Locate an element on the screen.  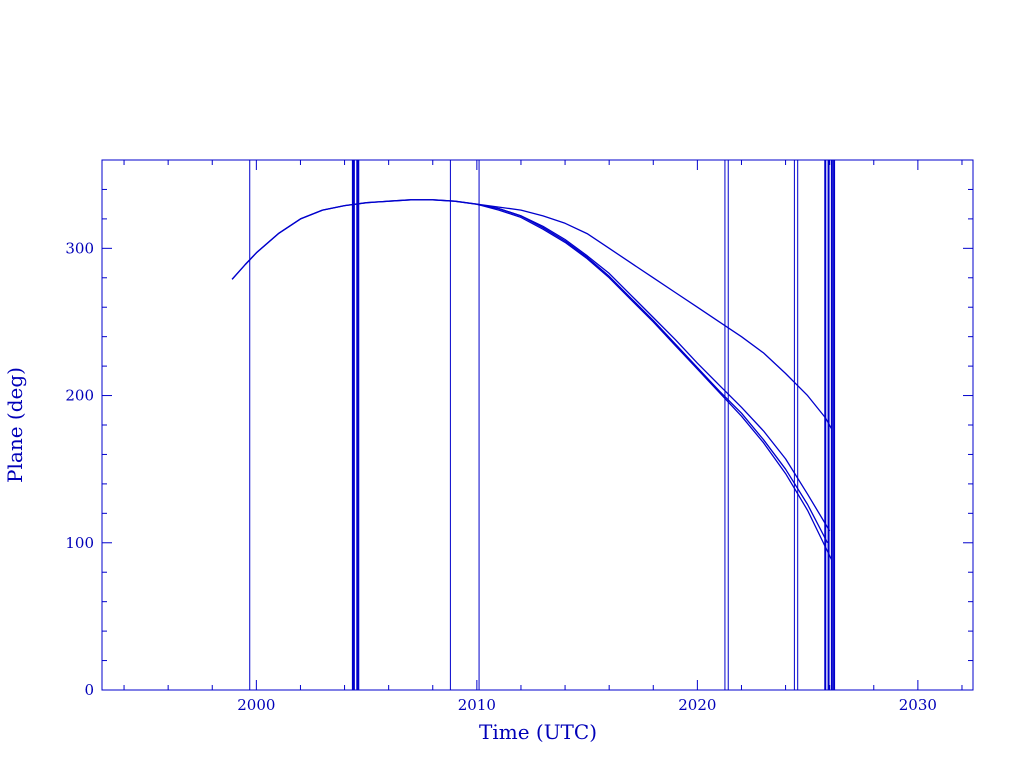
x-tick-label: 2010 is located at coordinates (477, 705).